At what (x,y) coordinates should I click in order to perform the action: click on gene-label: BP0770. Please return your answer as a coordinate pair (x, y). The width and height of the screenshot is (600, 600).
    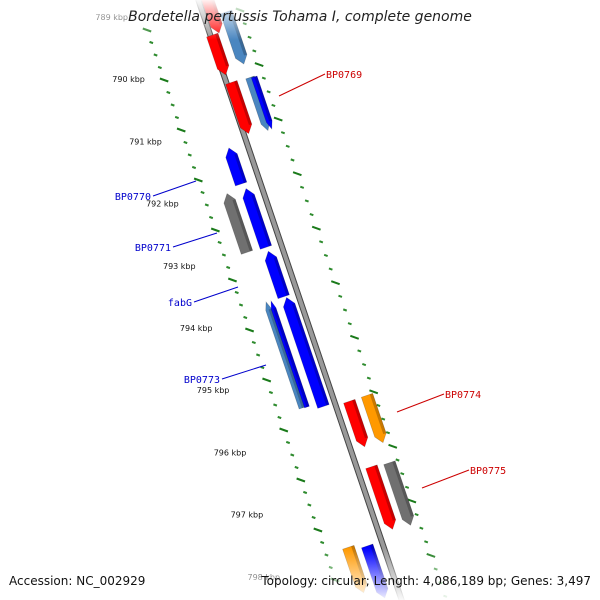
    Looking at the image, I should click on (133, 197).